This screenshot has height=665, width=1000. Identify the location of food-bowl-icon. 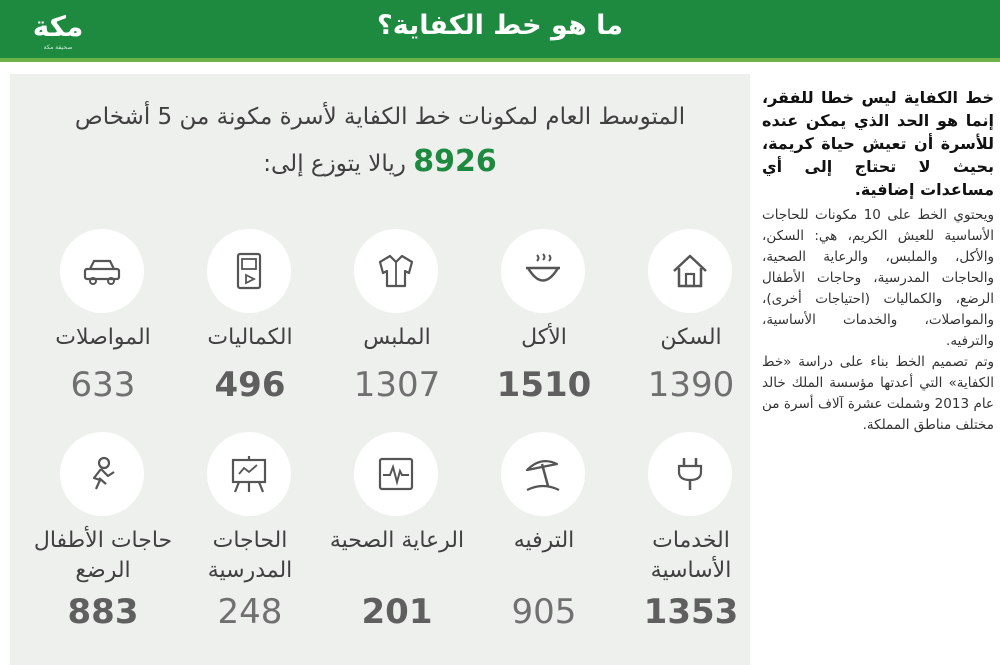
(543, 267).